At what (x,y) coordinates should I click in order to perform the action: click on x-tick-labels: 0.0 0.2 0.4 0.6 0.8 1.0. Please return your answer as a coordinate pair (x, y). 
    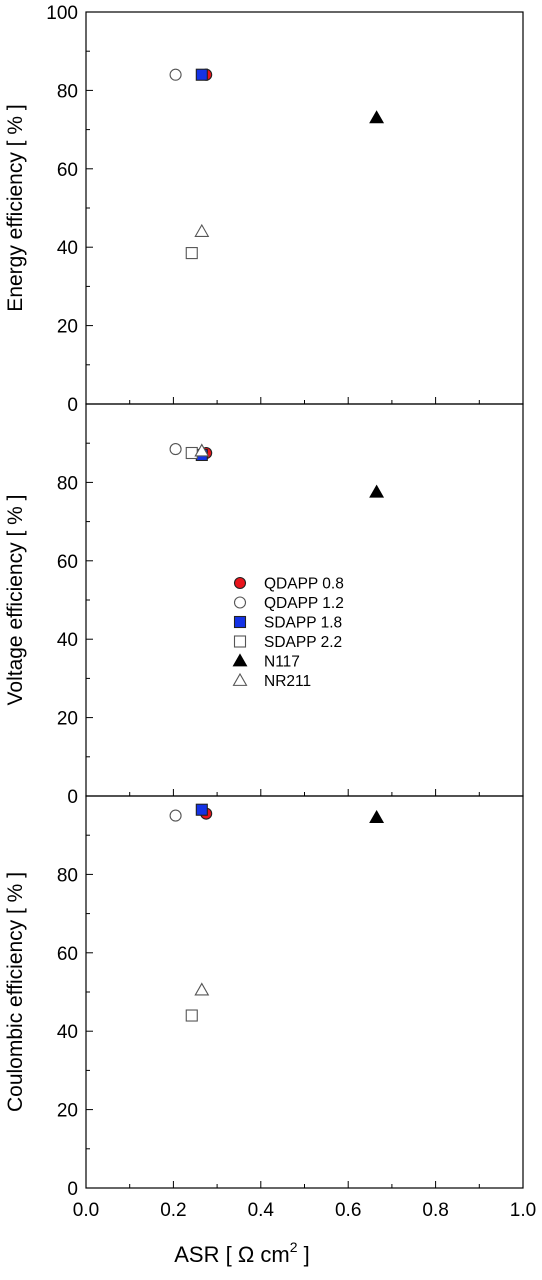
    Looking at the image, I should click on (304, 1210).